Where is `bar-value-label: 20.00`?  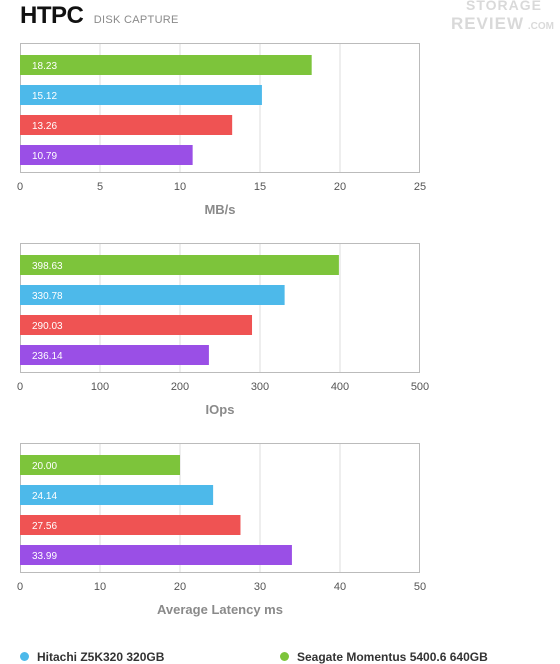
bar-value-label: 20.00 is located at coordinates (44, 466).